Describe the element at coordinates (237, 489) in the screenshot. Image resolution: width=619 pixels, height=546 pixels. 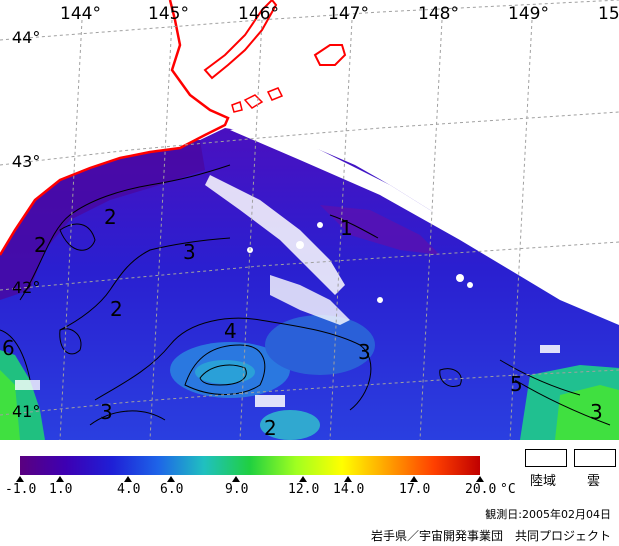
I see `scale-label: 9.0` at that location.